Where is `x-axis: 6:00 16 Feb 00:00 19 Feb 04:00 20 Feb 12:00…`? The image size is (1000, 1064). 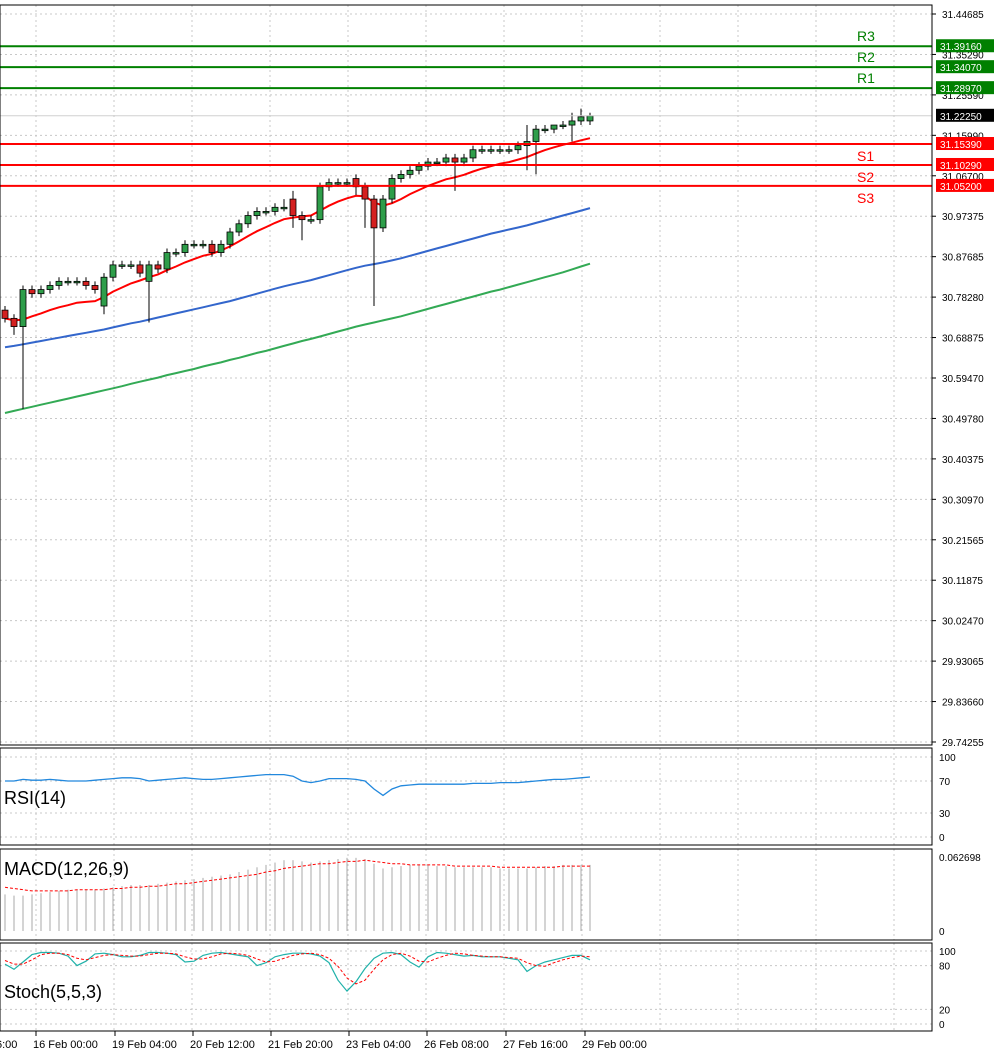 x-axis: 6:00 16 Feb 00:00 19 Feb 04:00 20 Feb 12:00… is located at coordinates (323, 1041).